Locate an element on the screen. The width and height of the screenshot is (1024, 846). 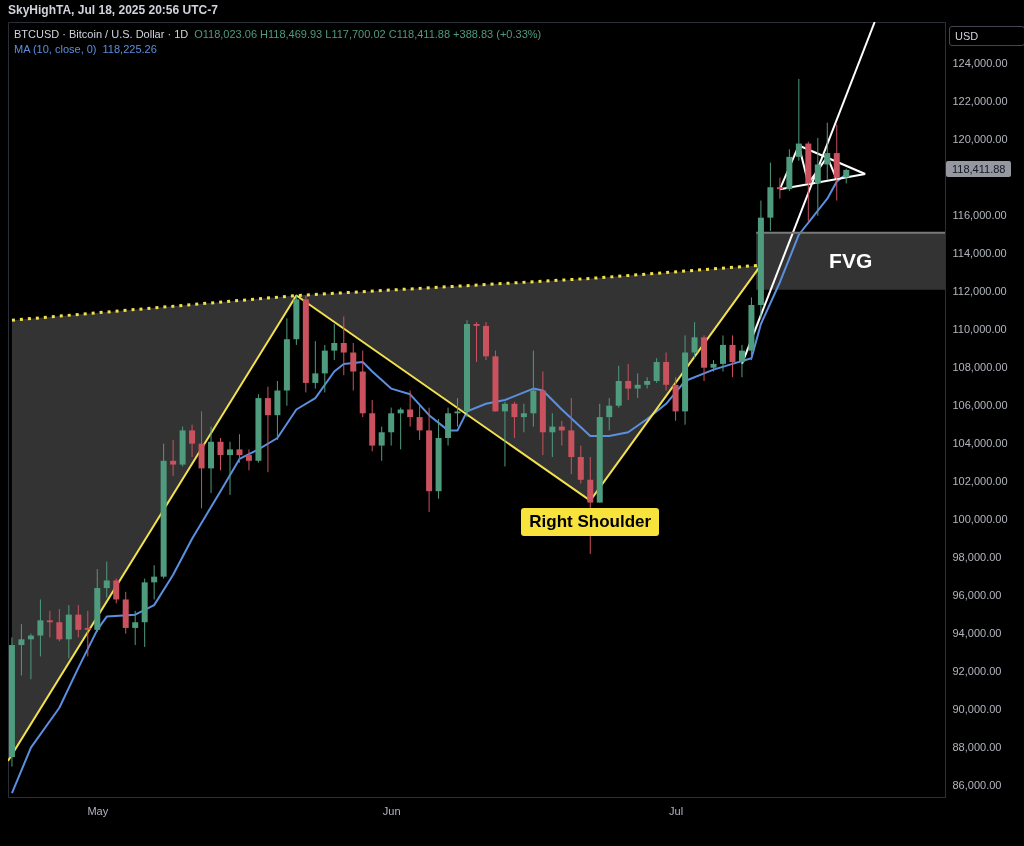
y-tick-label: 96,000.00 is located at coordinates (977, 595).